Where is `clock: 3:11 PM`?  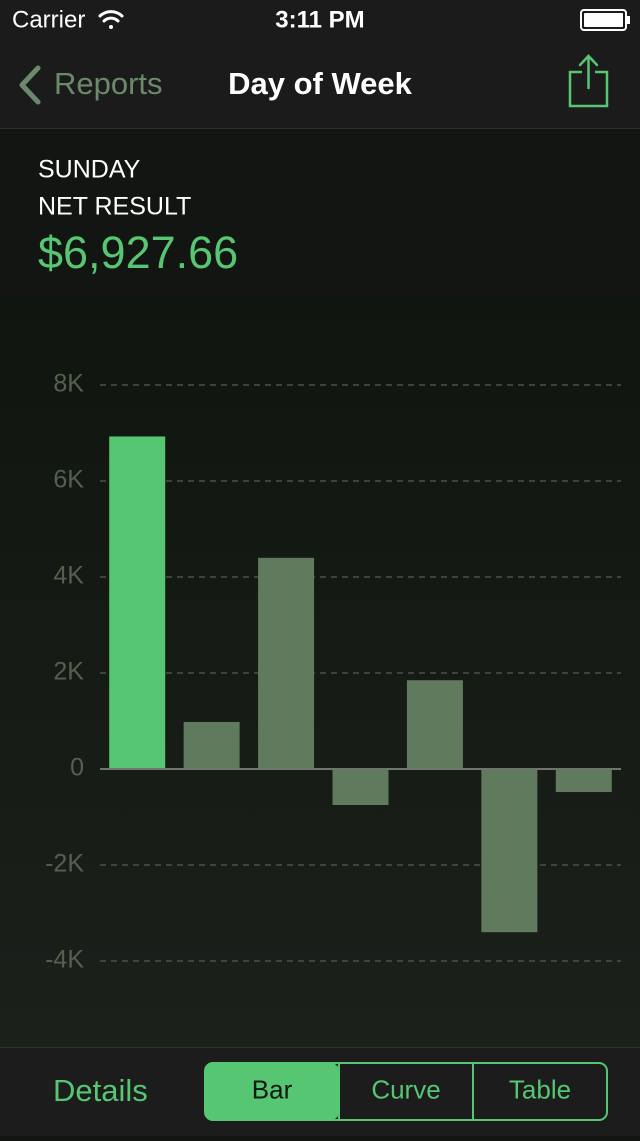 clock: 3:11 PM is located at coordinates (319, 19).